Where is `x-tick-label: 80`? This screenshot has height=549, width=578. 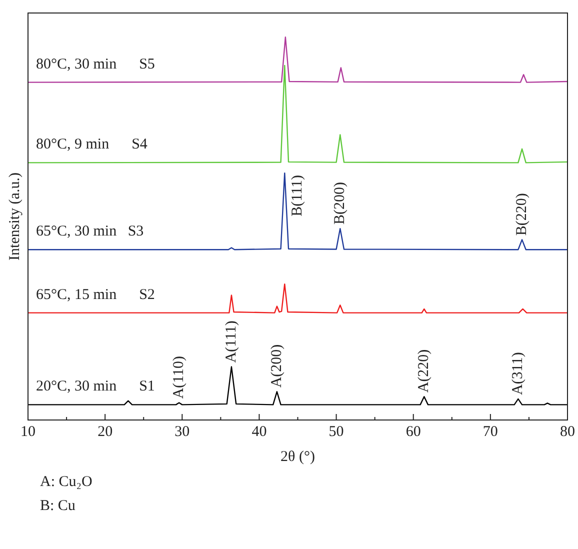
x-tick-label: 80 is located at coordinates (567, 432).